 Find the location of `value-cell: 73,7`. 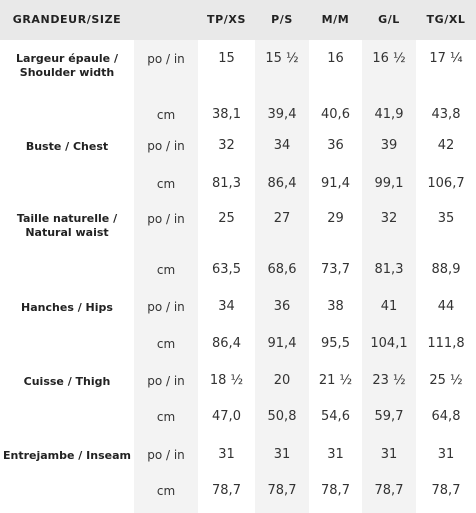

value-cell: 73,7 is located at coordinates (335, 269).